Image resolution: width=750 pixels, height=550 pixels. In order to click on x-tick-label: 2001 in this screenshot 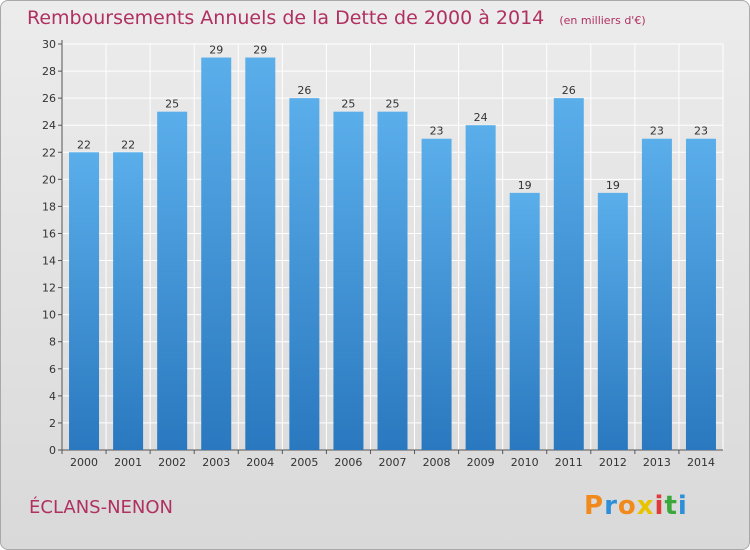, I will do `click(128, 462)`.